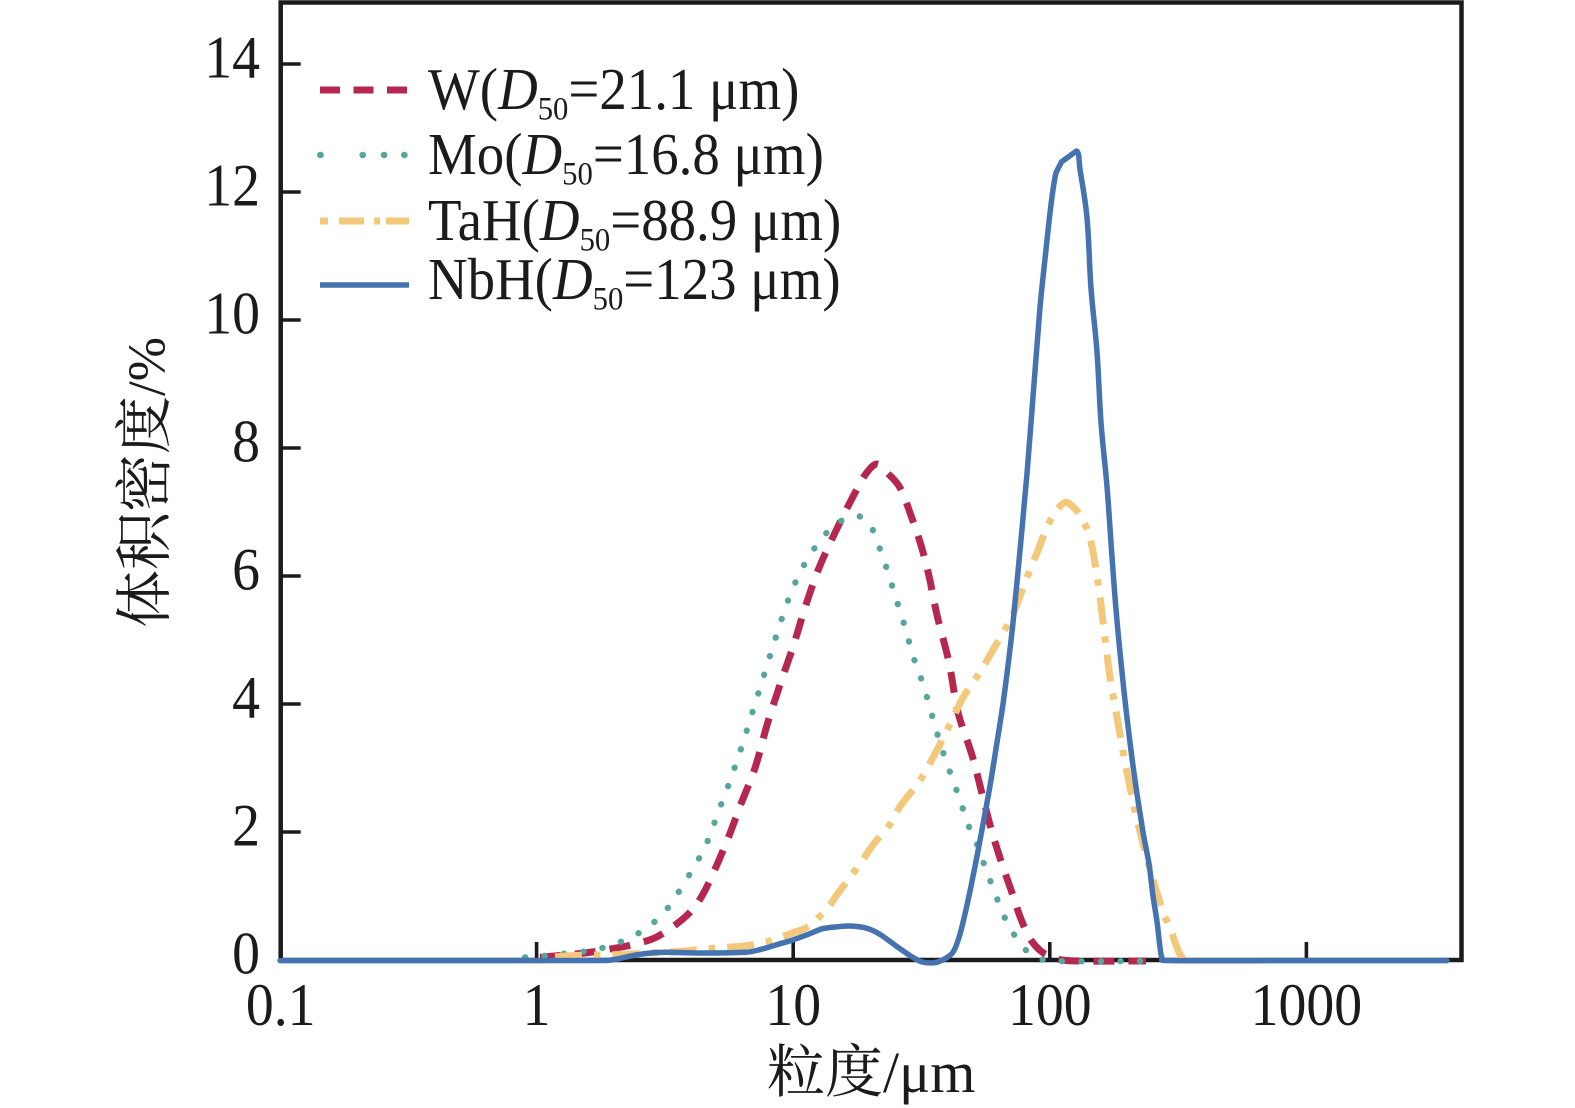  Describe the element at coordinates (246, 825) in the screenshot. I see `svg-text: 2` at that location.